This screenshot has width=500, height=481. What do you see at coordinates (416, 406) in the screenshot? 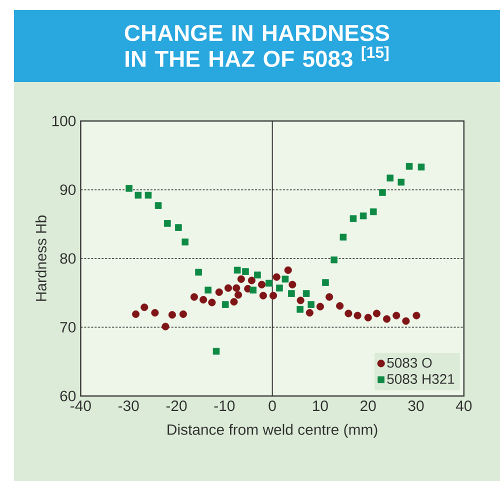
I see `x-tick-label: 30` at bounding box center [416, 406].